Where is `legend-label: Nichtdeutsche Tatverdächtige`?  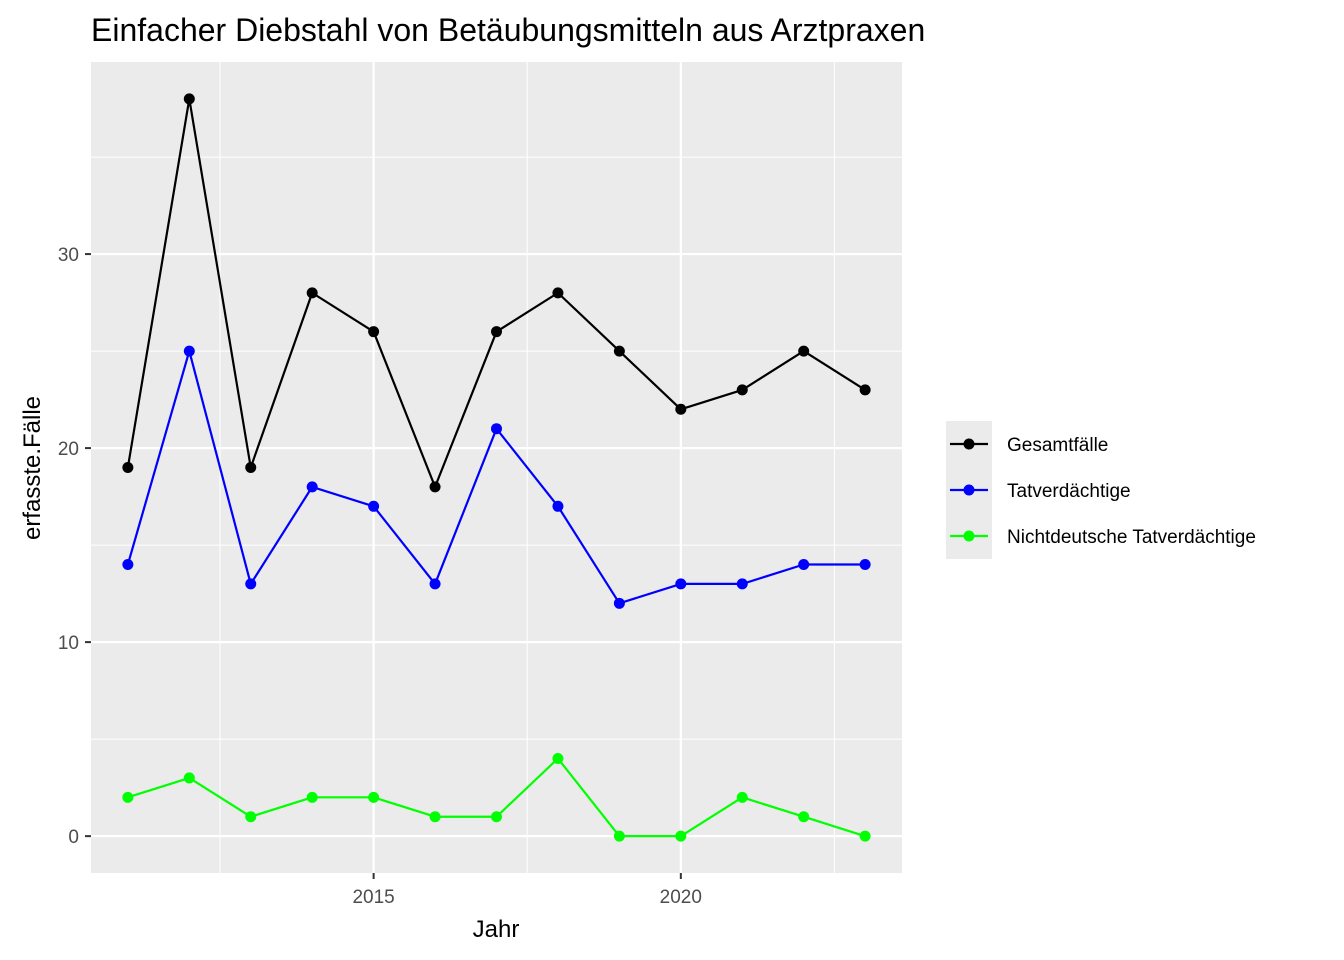 legend-label: Nichtdeutsche Tatverdächtige is located at coordinates (1131, 537).